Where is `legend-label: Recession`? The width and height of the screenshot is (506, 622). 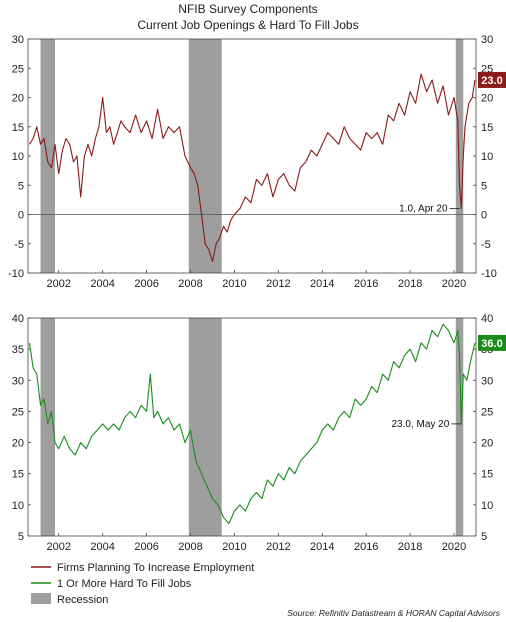 legend-label: Recession is located at coordinates (82, 600).